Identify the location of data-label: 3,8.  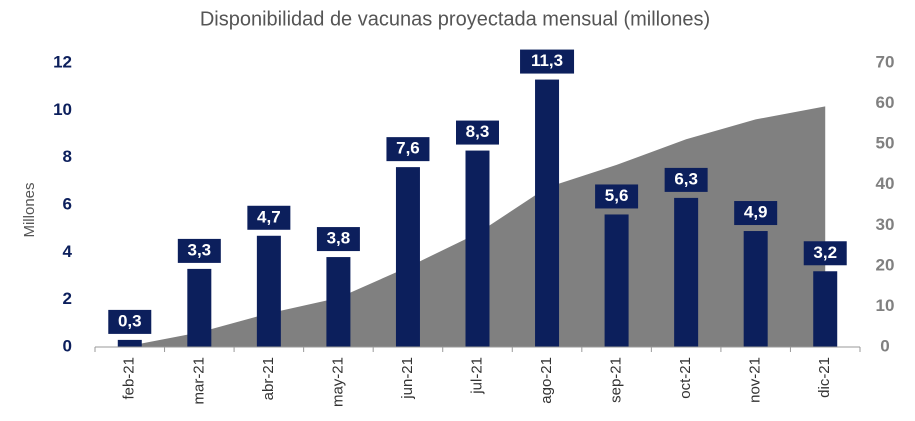
(339, 238).